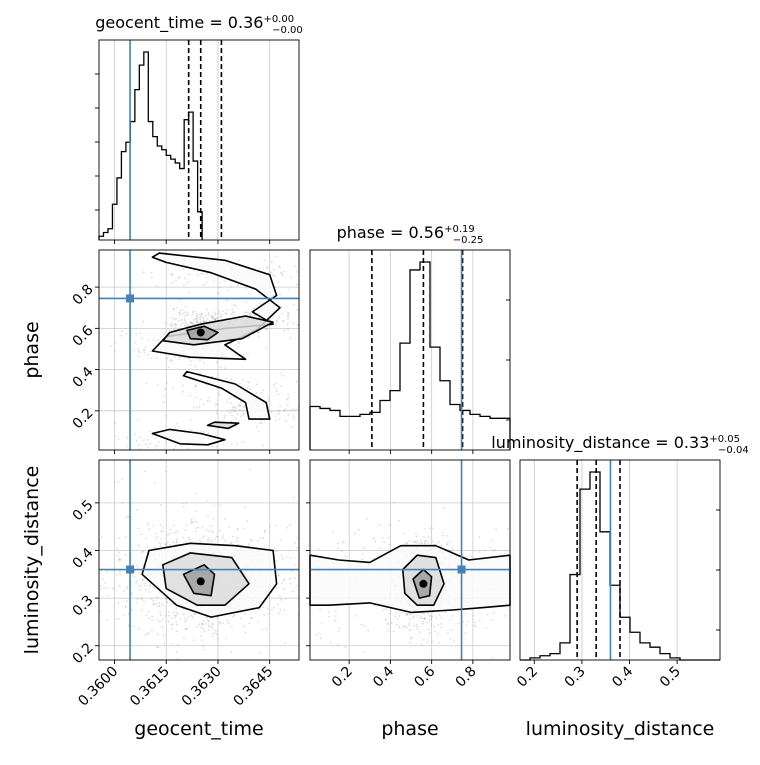 The height and width of the screenshot is (765, 760). I want to click on pair-phase-luminosity_distance-density-peak, so click(423, 583).